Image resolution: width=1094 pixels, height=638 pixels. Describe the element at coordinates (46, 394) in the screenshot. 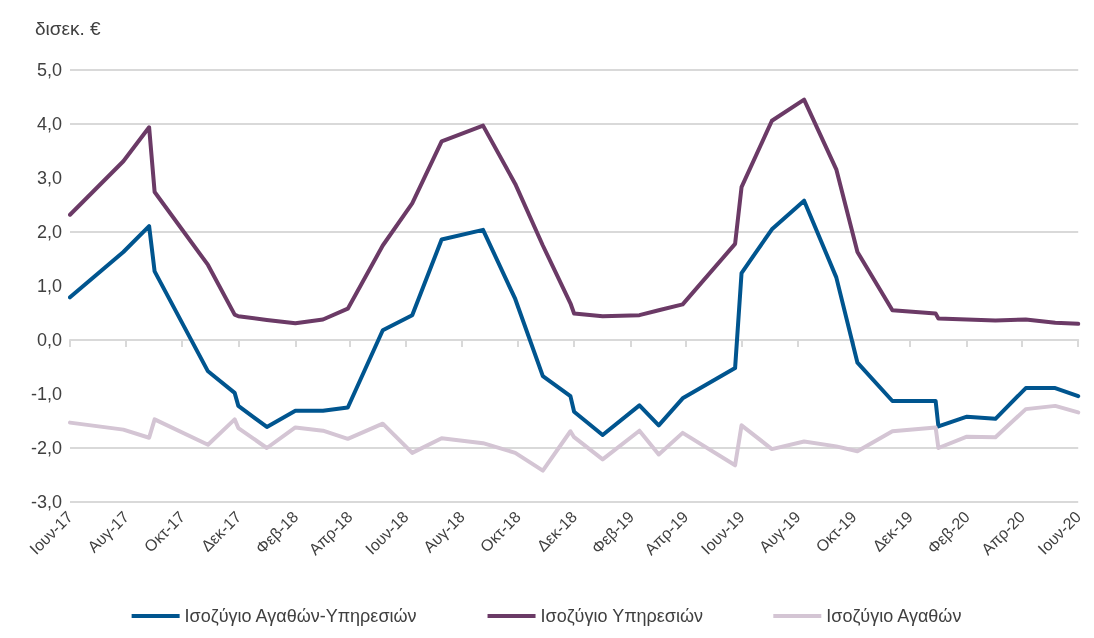

I see `y-tick-label: -1,0` at that location.